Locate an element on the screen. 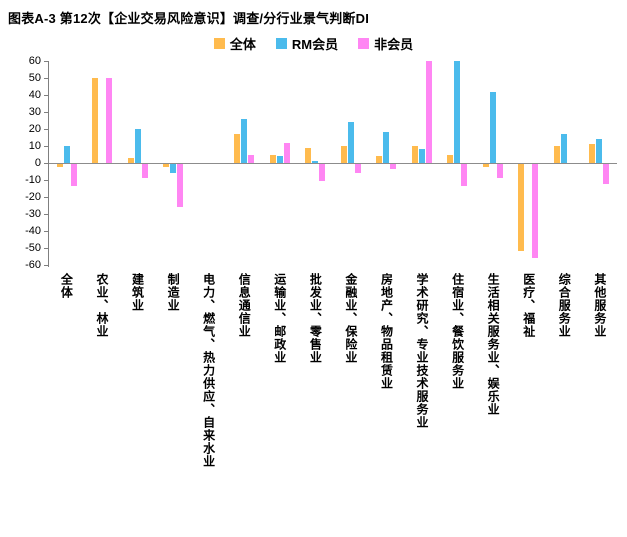  x-axis-label-slot: 运输业、邮政业 is located at coordinates (279, 403).